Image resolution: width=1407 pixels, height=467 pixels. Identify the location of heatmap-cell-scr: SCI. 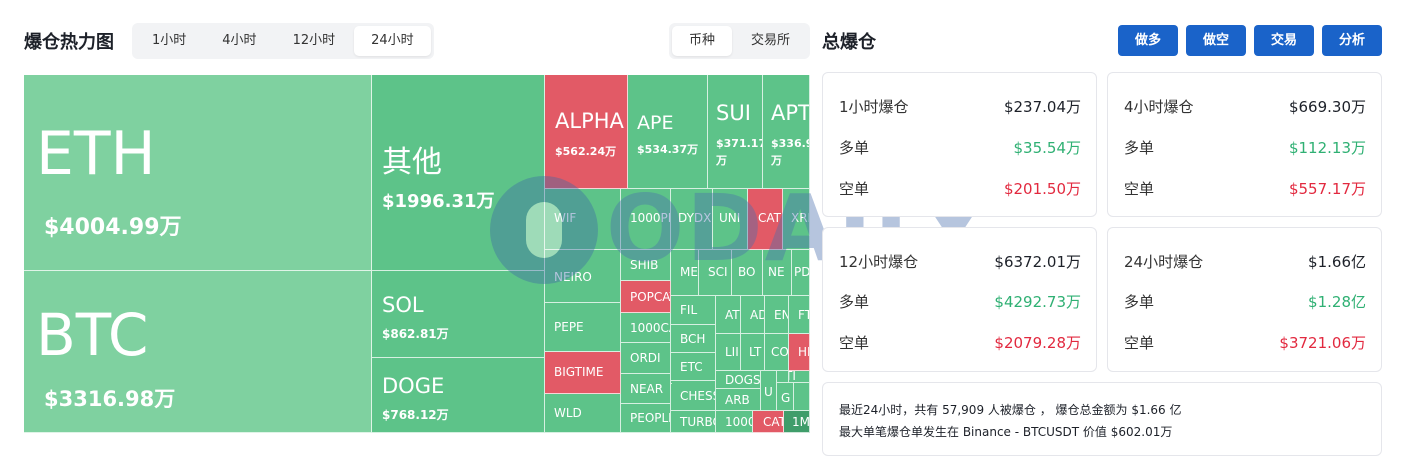
(715, 273).